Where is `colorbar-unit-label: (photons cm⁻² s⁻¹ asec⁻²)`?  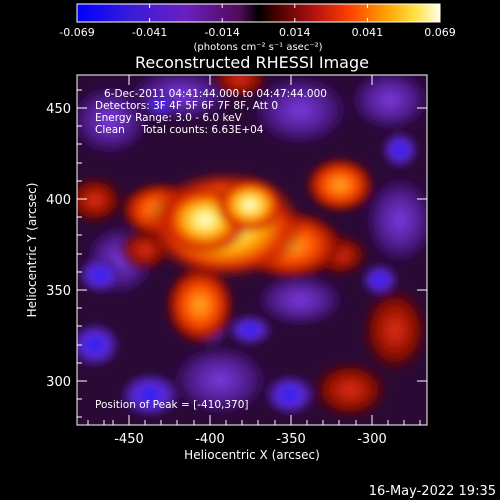 colorbar-unit-label: (photons cm⁻² s⁻¹ asec⁻²) is located at coordinates (257, 47).